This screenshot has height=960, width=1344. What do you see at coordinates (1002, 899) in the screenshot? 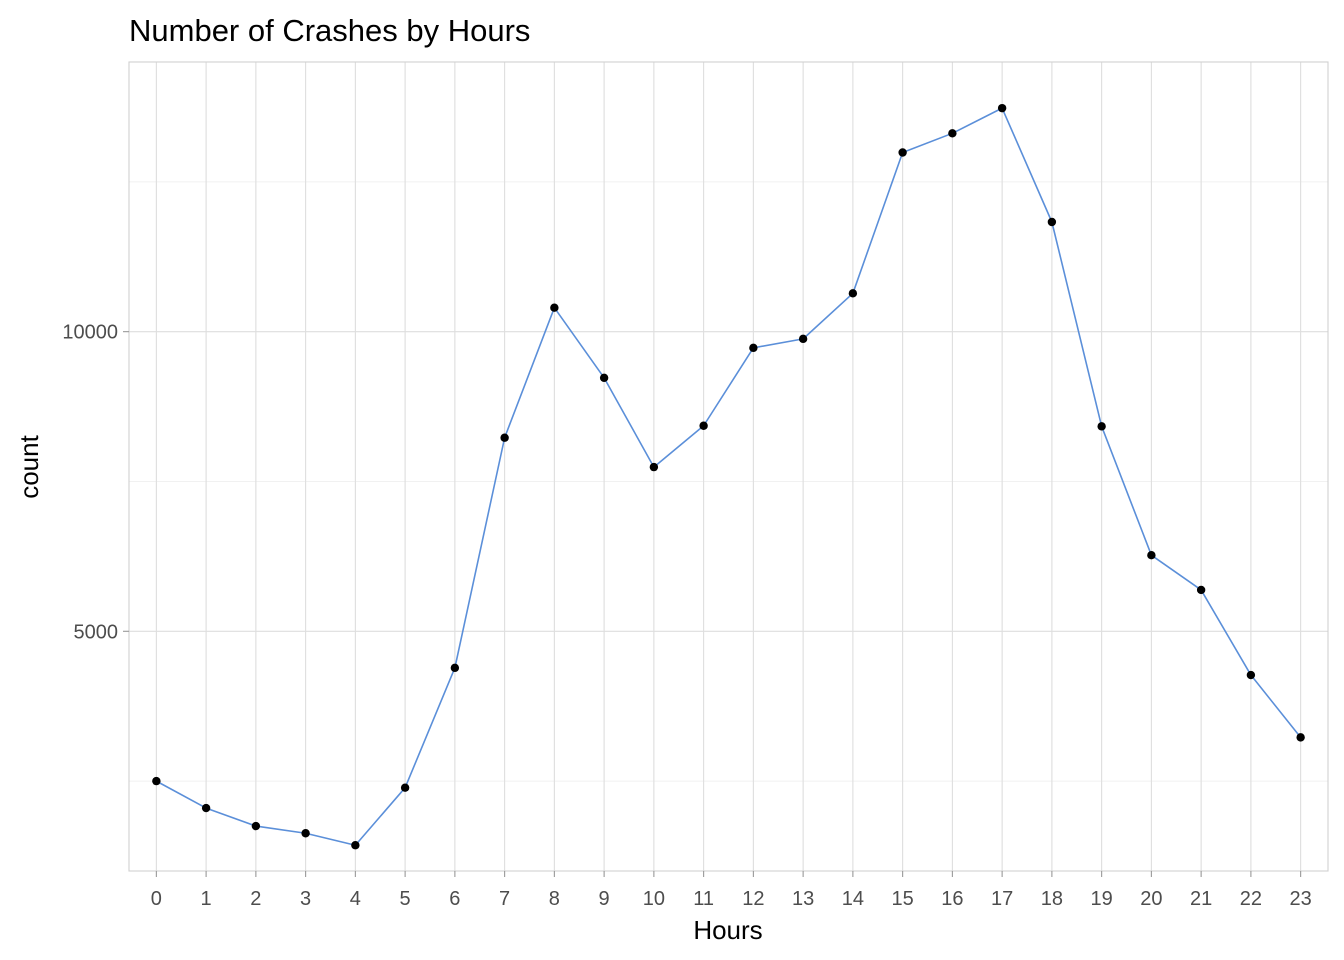
I see `x-tick-label: 17` at bounding box center [1002, 899].